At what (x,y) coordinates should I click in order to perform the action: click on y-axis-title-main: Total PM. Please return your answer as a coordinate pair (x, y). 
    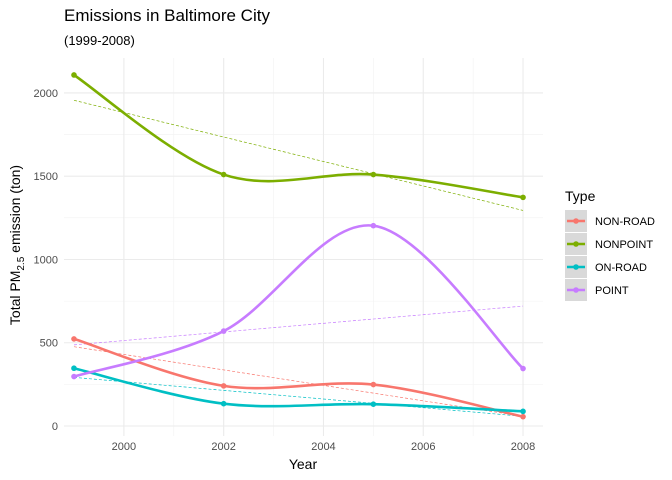
    Looking at the image, I should click on (15, 298).